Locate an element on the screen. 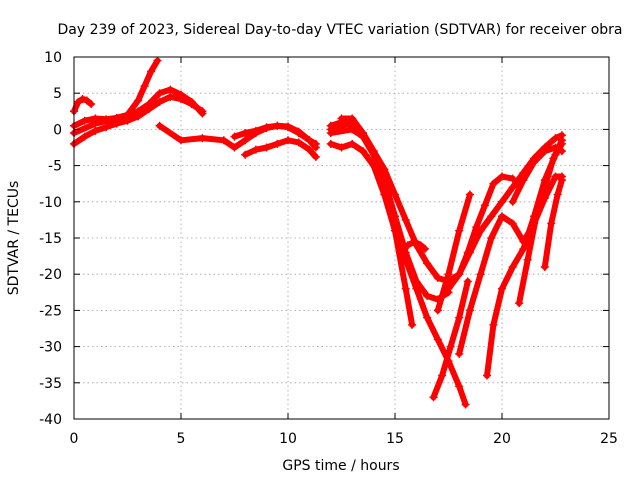 The height and width of the screenshot is (480, 640). y-tick-label: 10 is located at coordinates (53, 58).